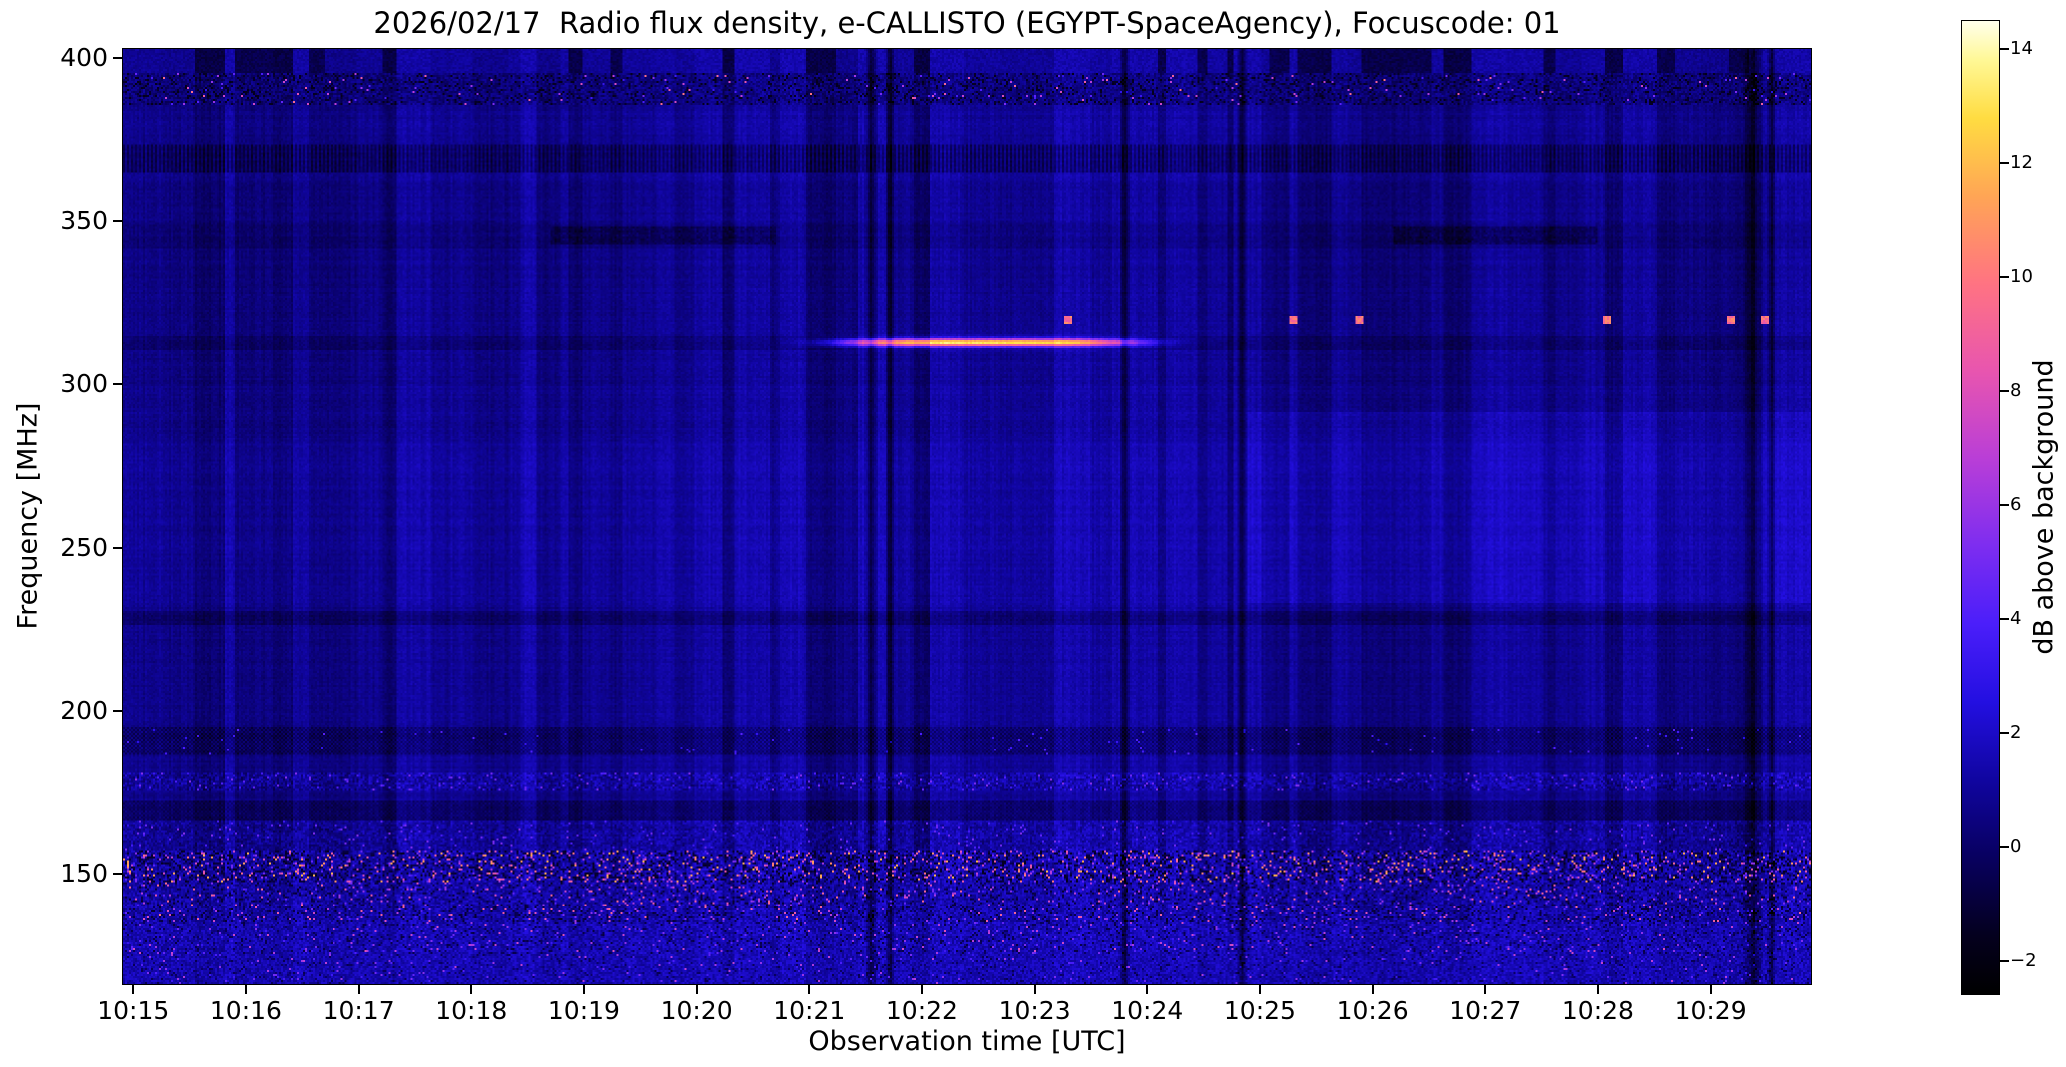 The height and width of the screenshot is (1067, 2066). What do you see at coordinates (2016, 732) in the screenshot?
I see `colorbar-tick-label: 2` at bounding box center [2016, 732].